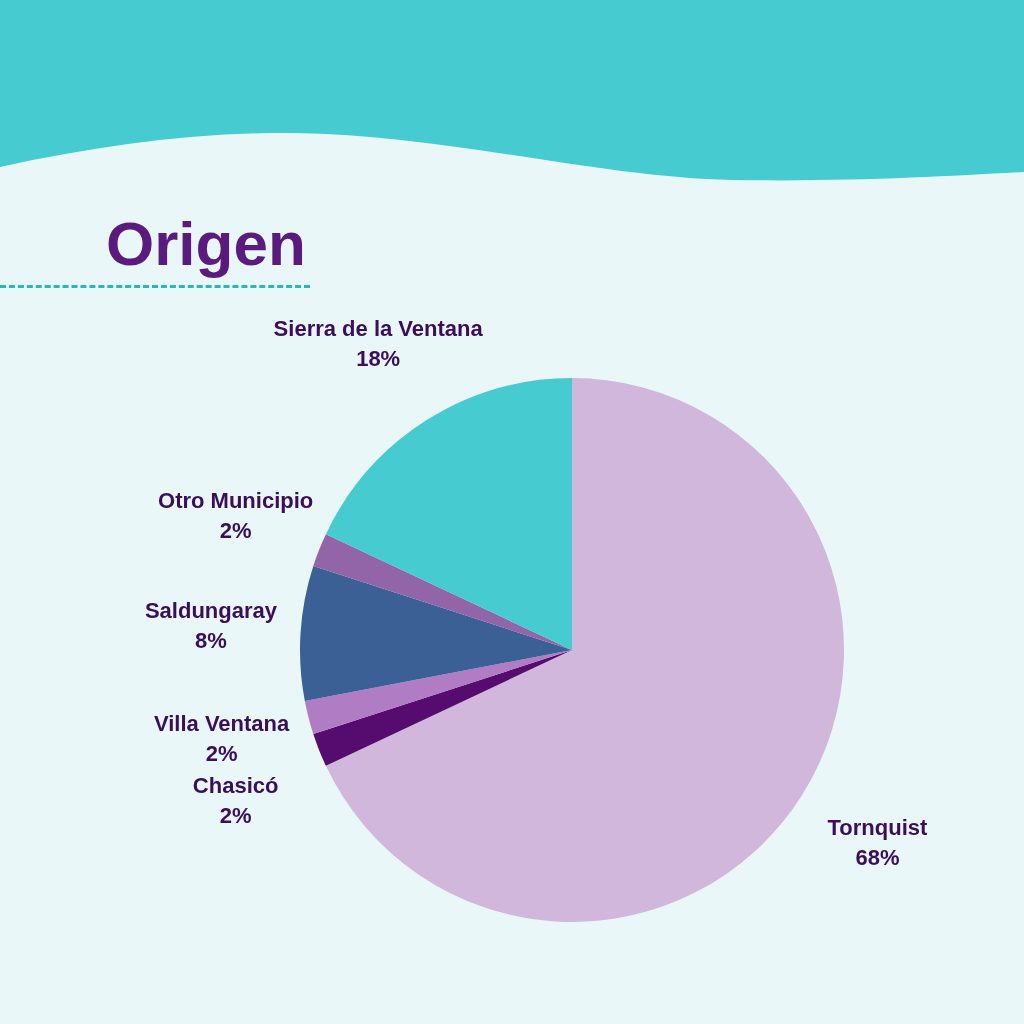 Image resolution: width=1024 pixels, height=1024 pixels. What do you see at coordinates (378, 358) in the screenshot?
I see `data-label: 18%` at bounding box center [378, 358].